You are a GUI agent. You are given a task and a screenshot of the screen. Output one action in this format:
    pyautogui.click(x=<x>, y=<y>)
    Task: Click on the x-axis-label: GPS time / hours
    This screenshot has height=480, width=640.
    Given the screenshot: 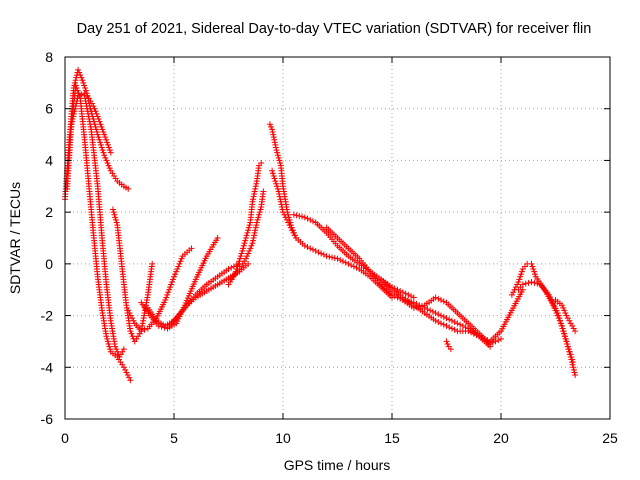 What is the action you would take?
    pyautogui.click(x=337, y=465)
    